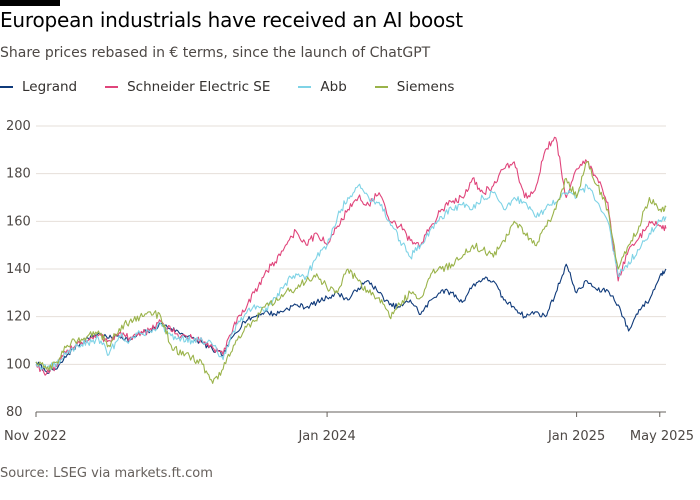 Image resolution: width=700 pixels, height=500 pixels. What do you see at coordinates (326, 436) in the screenshot?
I see `x-tick-label: Jan 2024` at bounding box center [326, 436].